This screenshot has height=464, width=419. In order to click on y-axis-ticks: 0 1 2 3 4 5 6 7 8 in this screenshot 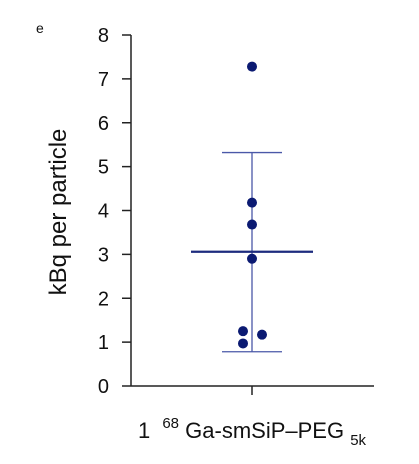, I will do `click(114, 211)`.